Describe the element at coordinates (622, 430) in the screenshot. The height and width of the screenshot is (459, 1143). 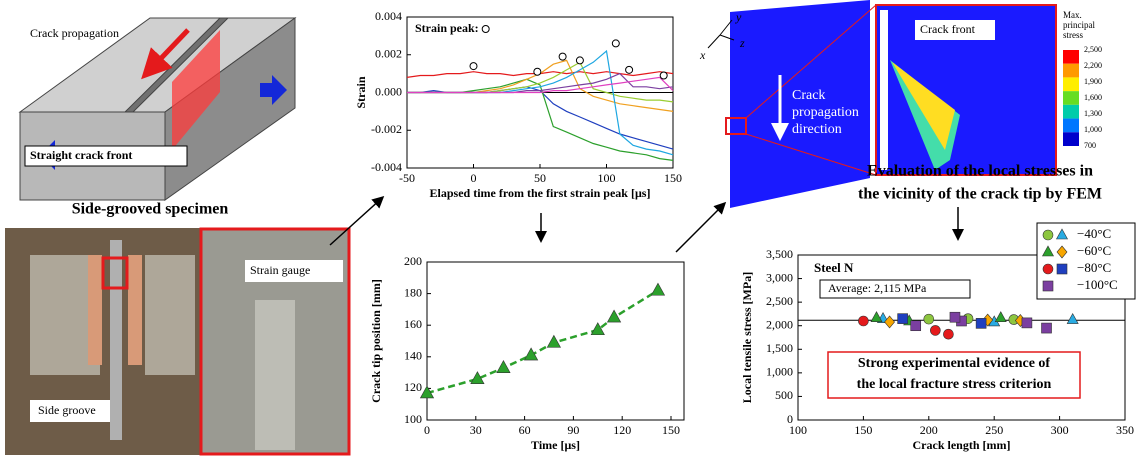
I see `x-tick-label: 120` at that location.